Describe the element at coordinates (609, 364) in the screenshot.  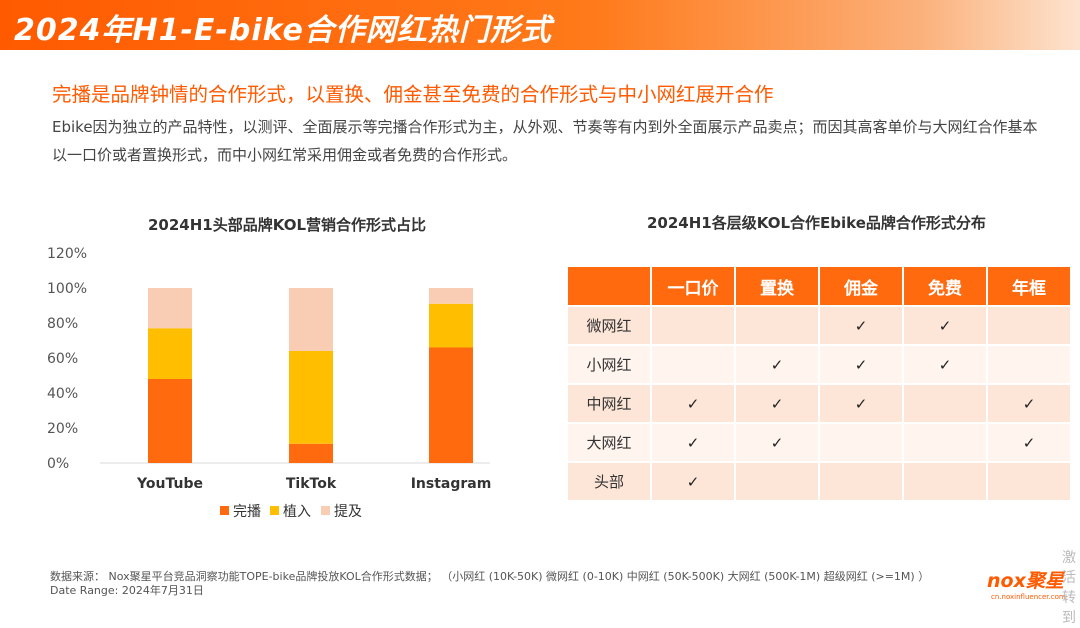
I see `table-row-label: 小网红` at that location.